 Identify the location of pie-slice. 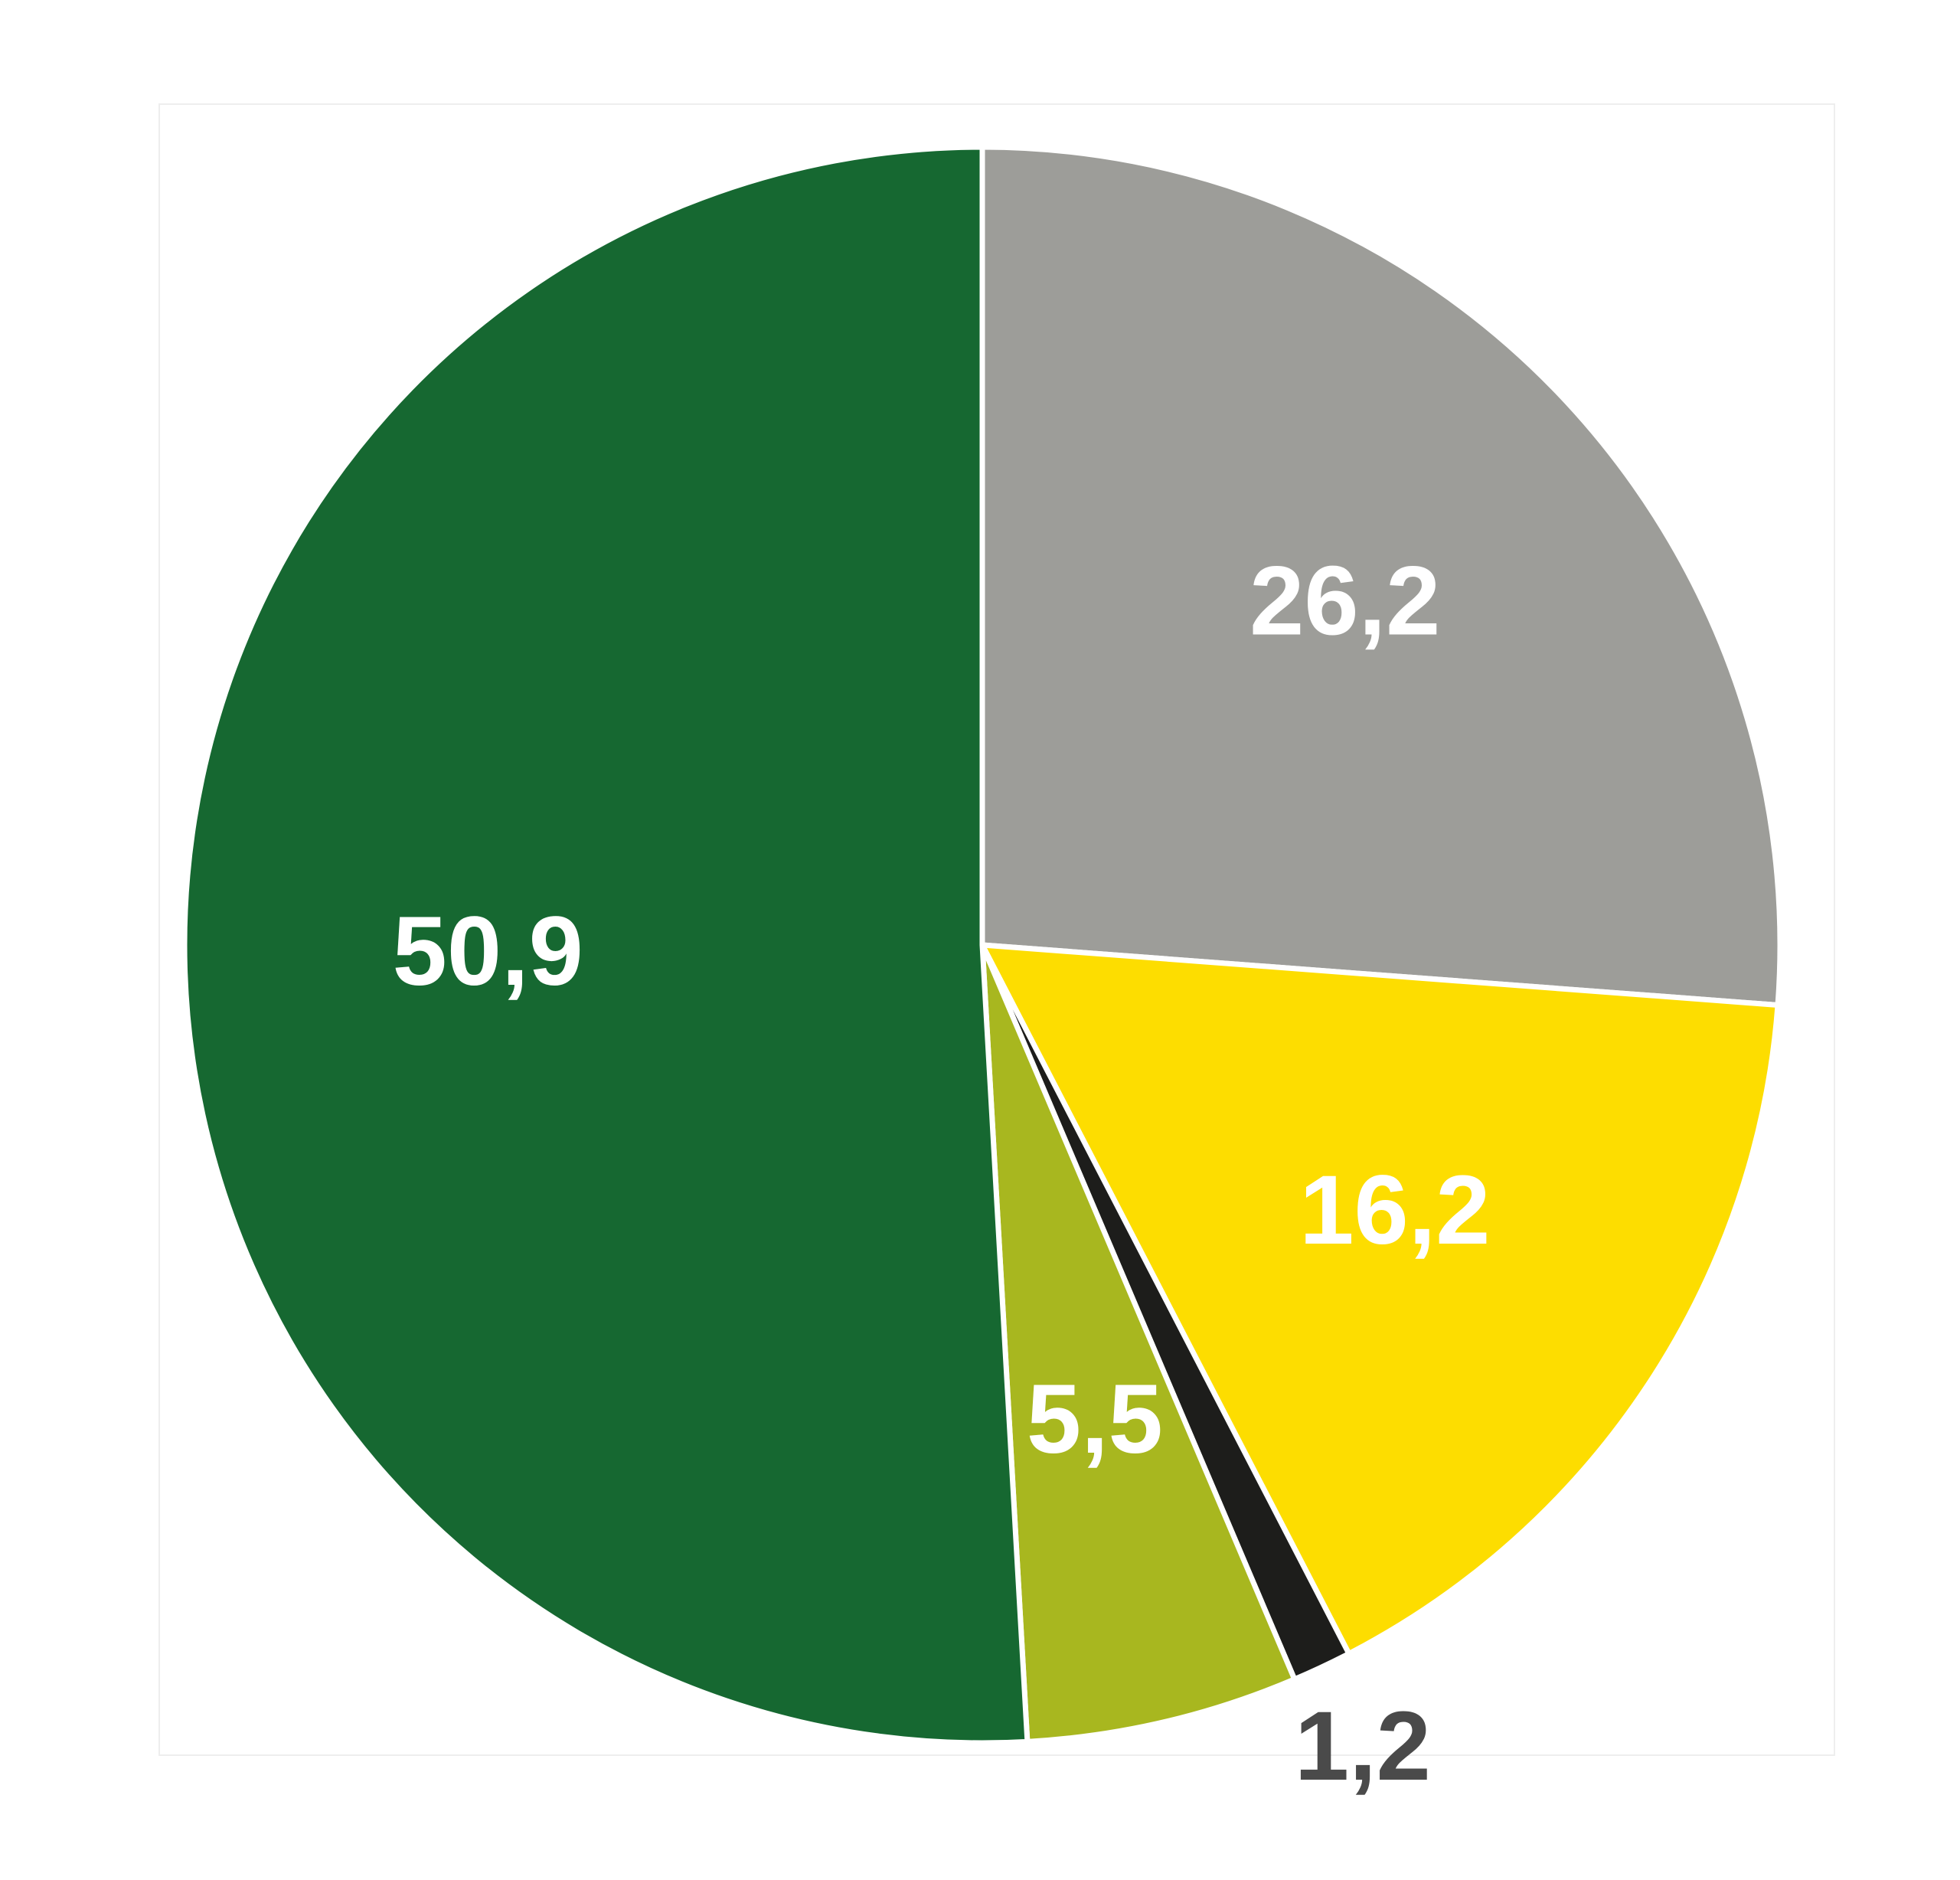
(1138, 1343).